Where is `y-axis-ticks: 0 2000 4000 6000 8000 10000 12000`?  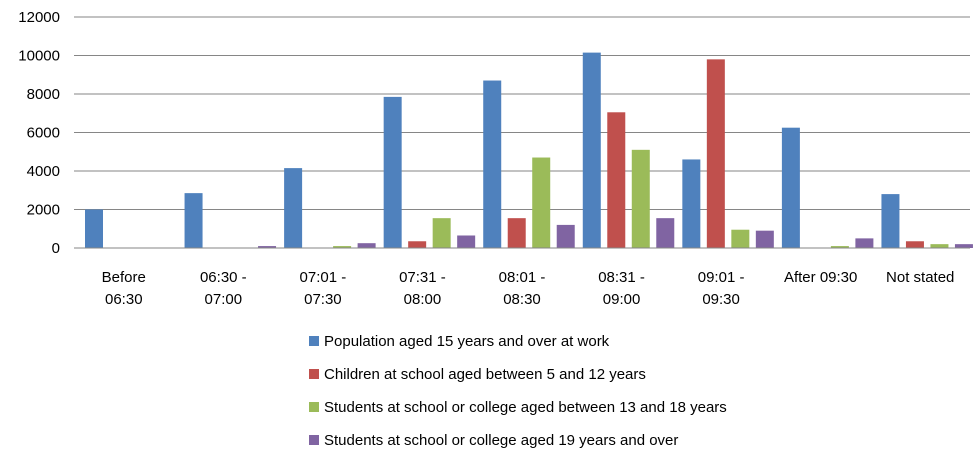
y-axis-ticks: 0 2000 4000 6000 8000 10000 12000 is located at coordinates (39, 133).